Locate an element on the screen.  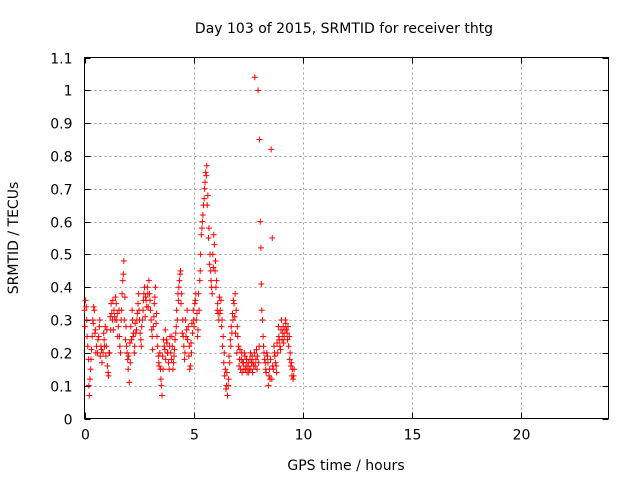
y-axis-label: SRMTID / TECUs is located at coordinates (14, 238).